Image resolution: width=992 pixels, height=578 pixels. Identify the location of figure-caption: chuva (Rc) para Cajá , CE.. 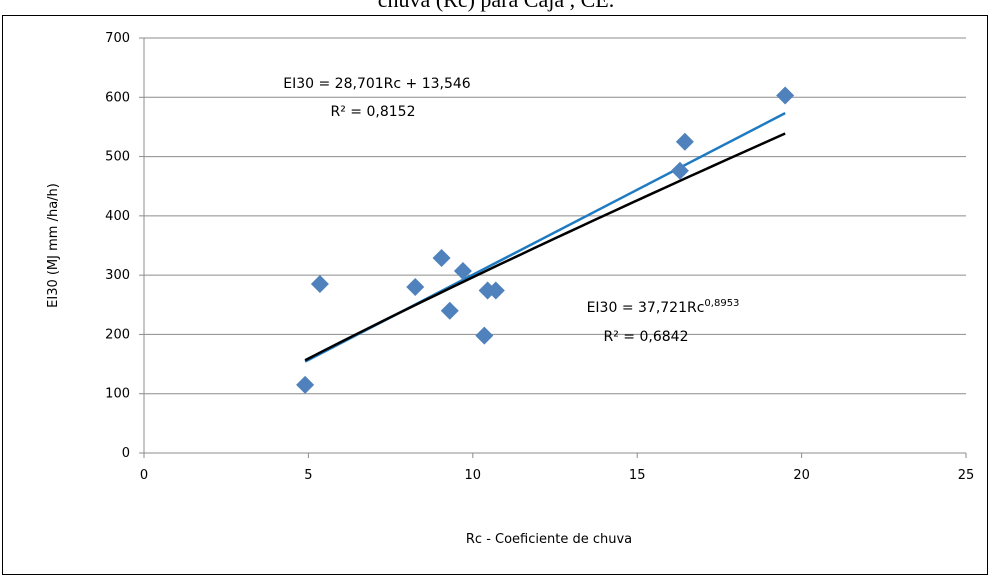
(496, 6).